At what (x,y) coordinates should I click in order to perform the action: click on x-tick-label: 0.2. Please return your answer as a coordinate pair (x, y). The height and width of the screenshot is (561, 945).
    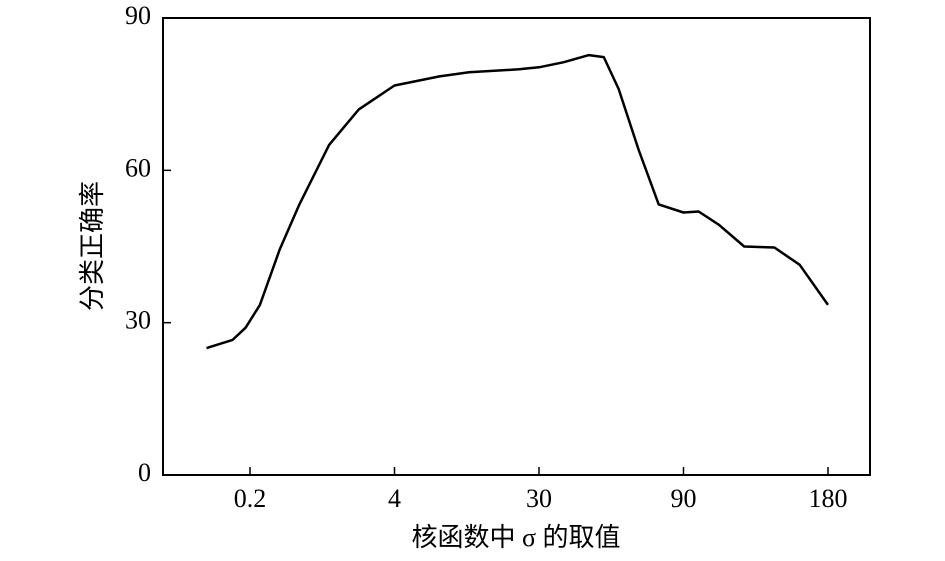
    Looking at the image, I should click on (250, 498).